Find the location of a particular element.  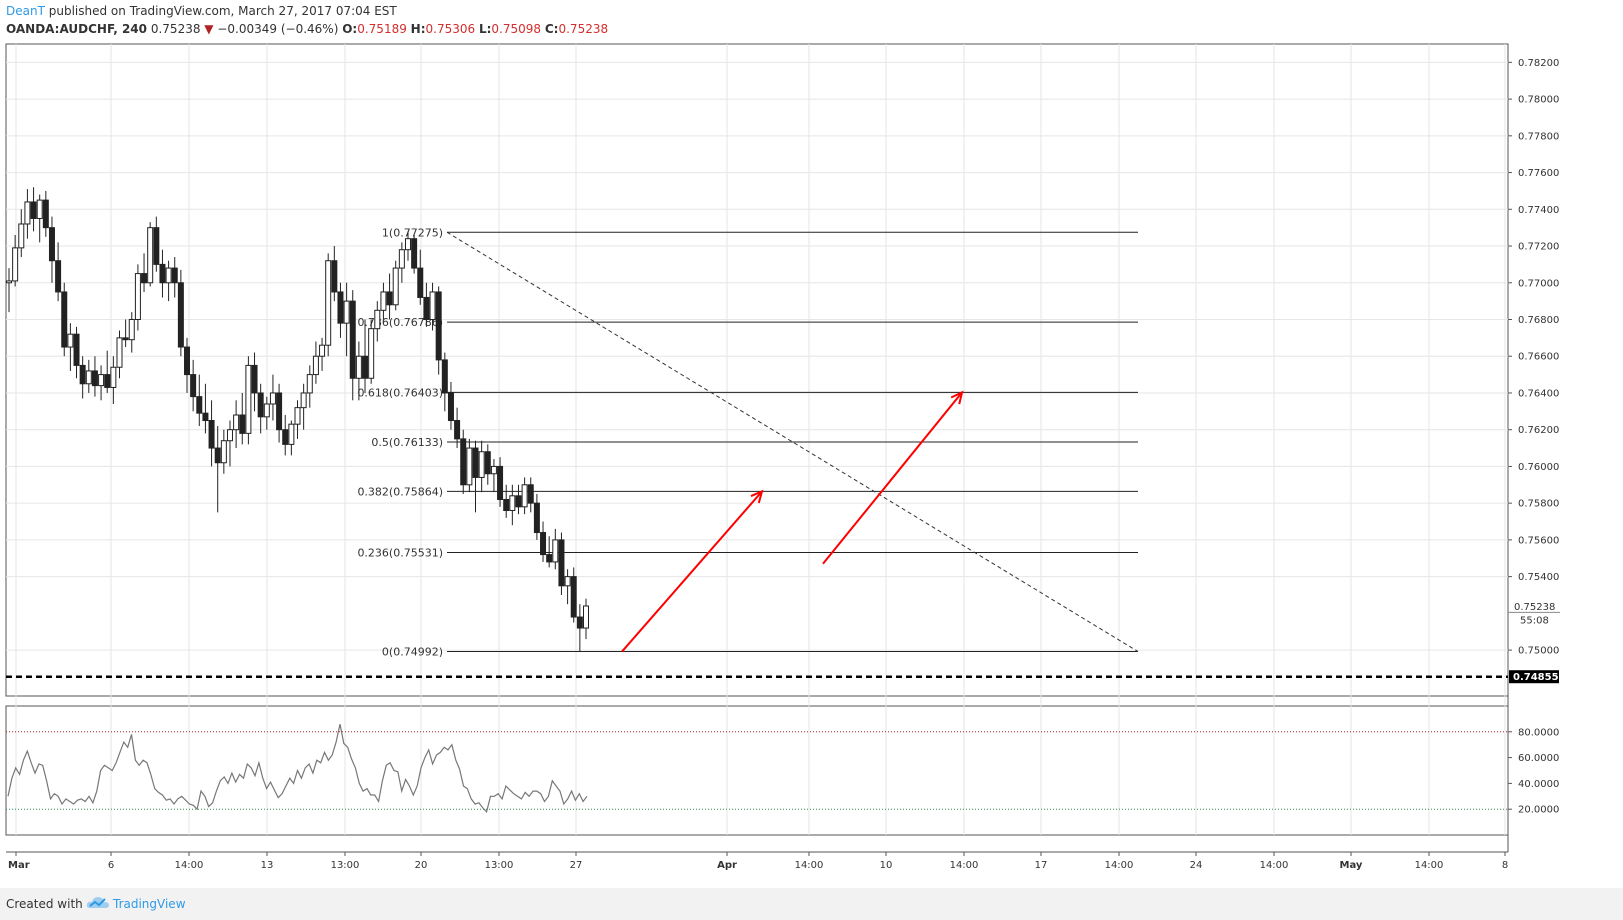

rsi-line is located at coordinates (297, 768).